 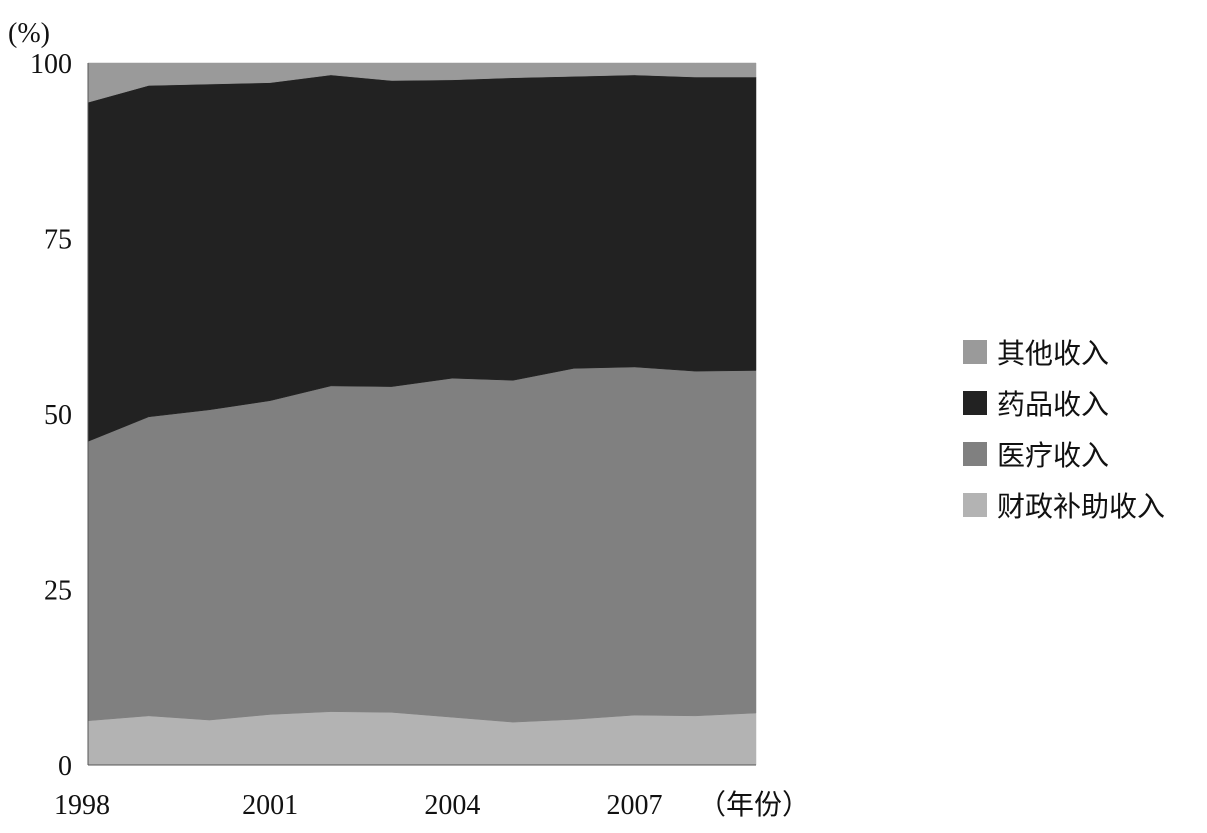 I want to click on x-axis-unit-label: （年份）, so click(x=754, y=805).